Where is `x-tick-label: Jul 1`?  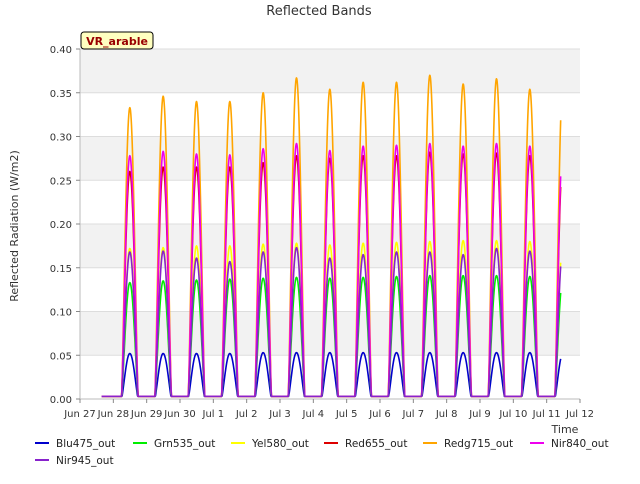 x-tick-label: Jul 1 is located at coordinates (213, 414).